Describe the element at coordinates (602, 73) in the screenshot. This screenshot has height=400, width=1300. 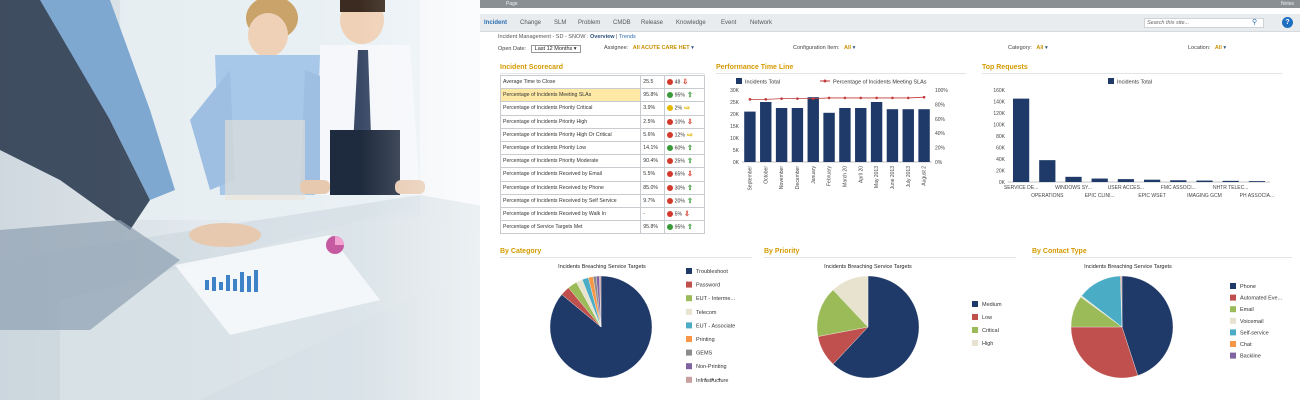
I see `divider` at that location.